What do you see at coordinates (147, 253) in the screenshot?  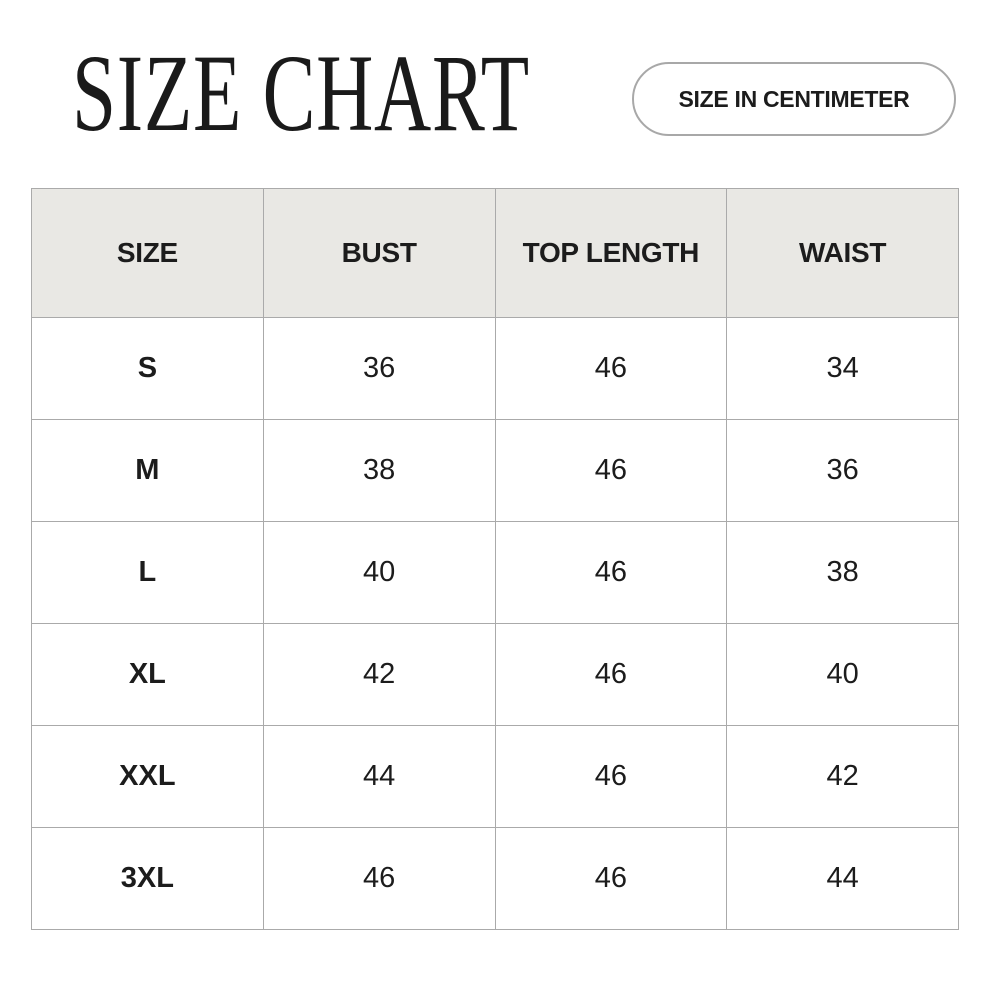 I see `column-header: SIZE` at bounding box center [147, 253].